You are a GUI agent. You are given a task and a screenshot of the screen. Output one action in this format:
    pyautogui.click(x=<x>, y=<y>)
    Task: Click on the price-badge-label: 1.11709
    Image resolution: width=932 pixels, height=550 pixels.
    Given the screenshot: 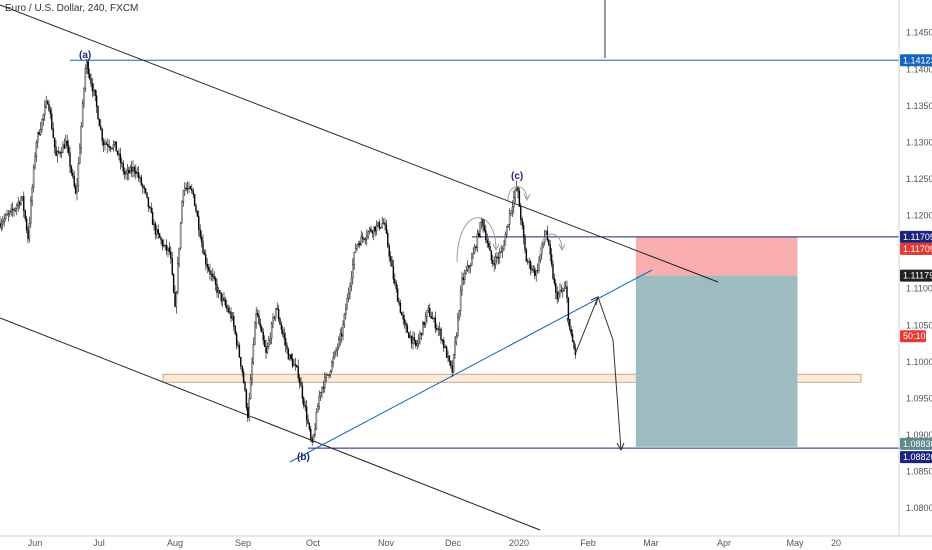 What is the action you would take?
    pyautogui.click(x=917, y=237)
    